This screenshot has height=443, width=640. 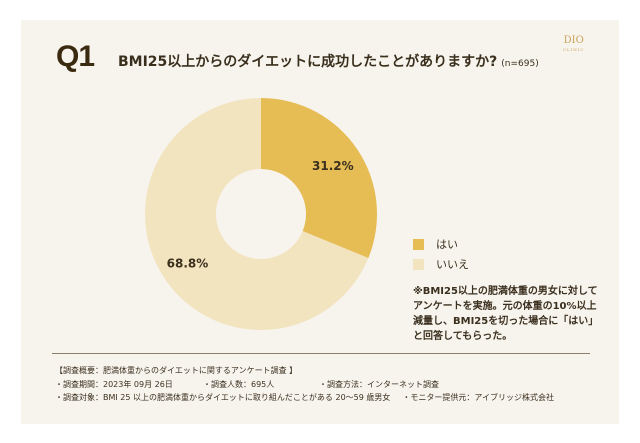 What do you see at coordinates (379, 384) in the screenshot?
I see `survey-method: ・調査方法：インターネット調査` at bounding box center [379, 384].